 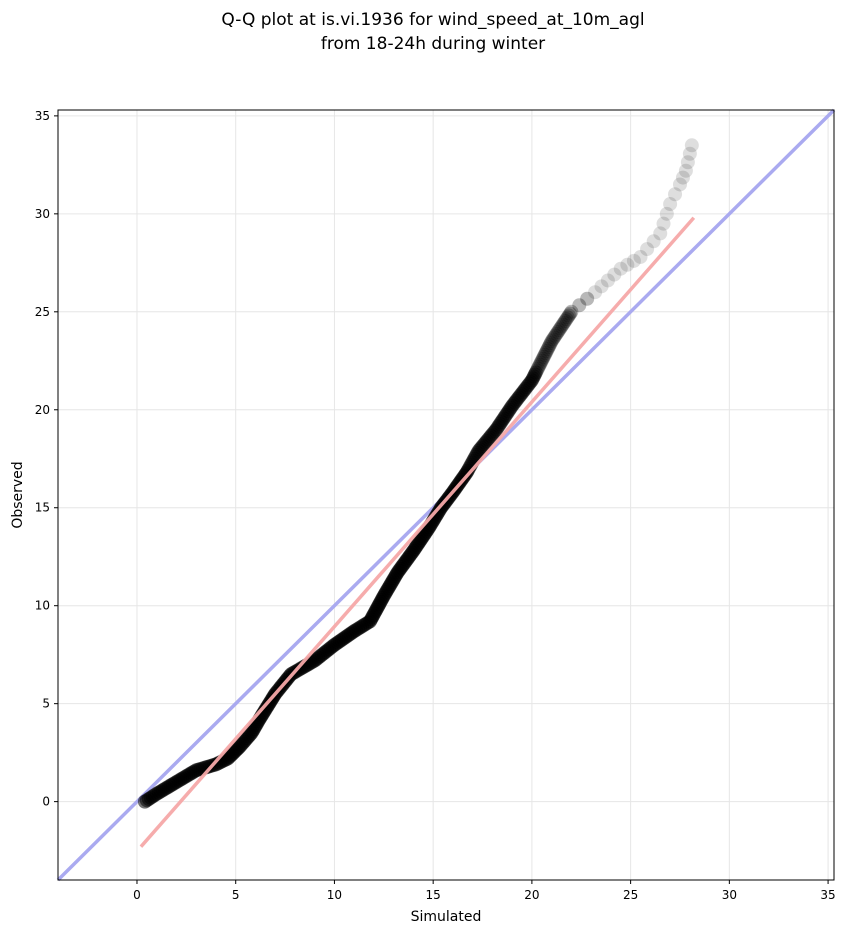 I want to click on y-tick-label-30: 30, so click(x=42, y=214).